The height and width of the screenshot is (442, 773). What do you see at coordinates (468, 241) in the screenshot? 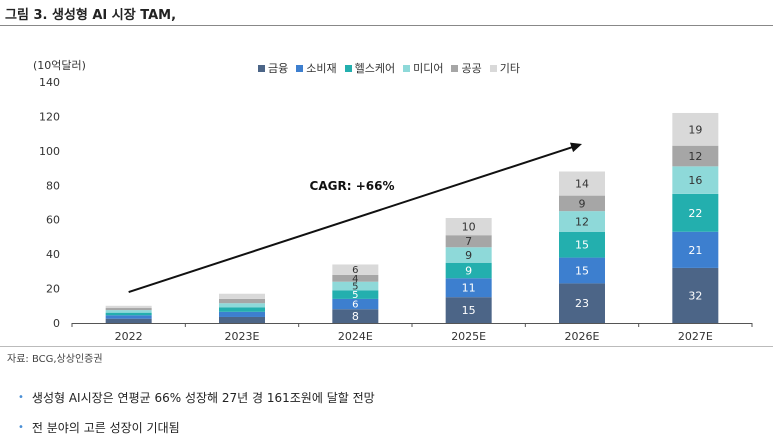
I see `bar-value-label: 7` at bounding box center [468, 241].